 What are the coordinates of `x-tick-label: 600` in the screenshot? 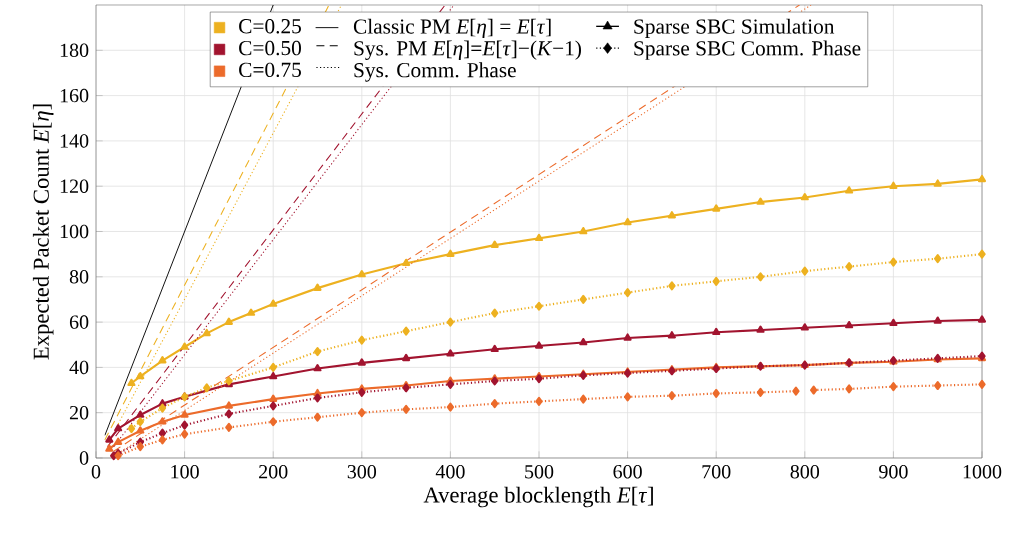 It's located at (627, 471).